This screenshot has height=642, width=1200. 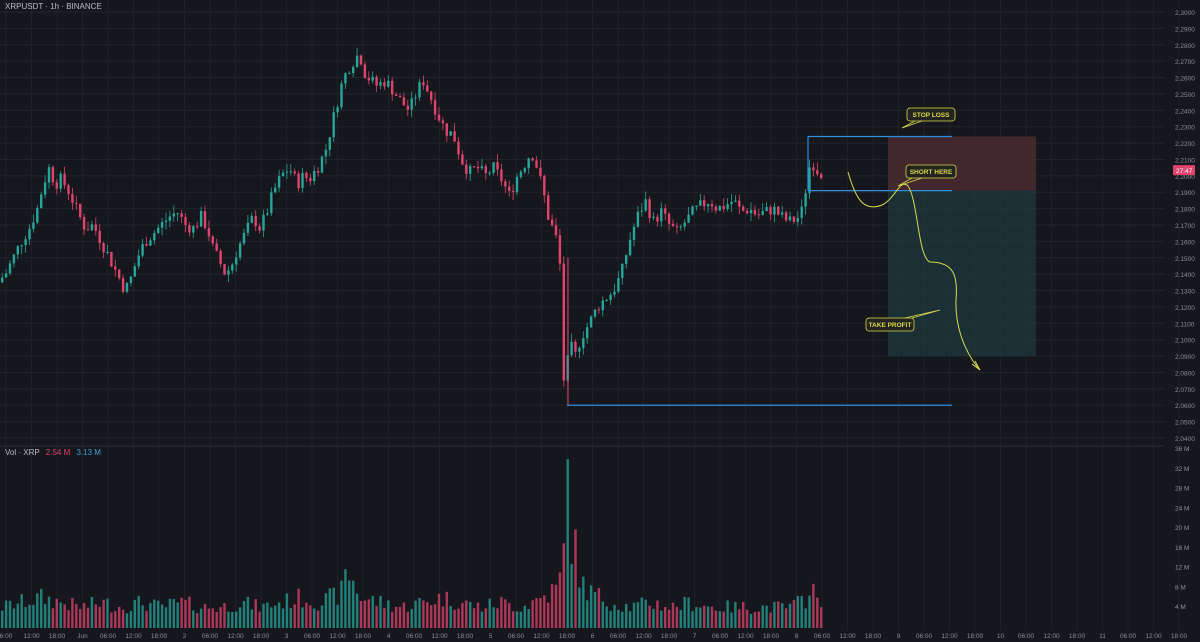 I want to click on price-tick-label: 2.2500, so click(x=1185, y=95).